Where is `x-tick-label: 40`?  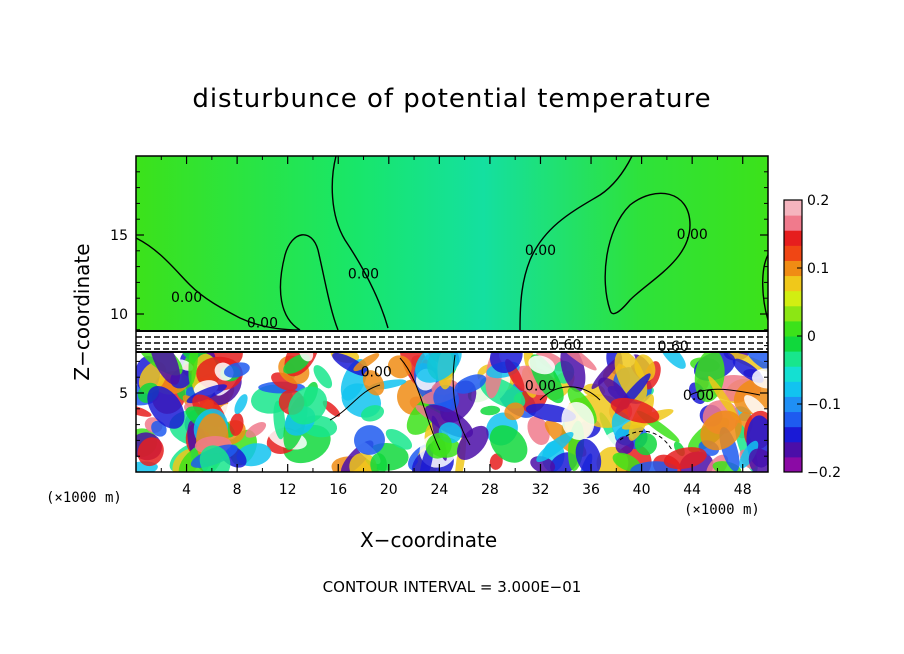
x-tick-label: 40 is located at coordinates (642, 490).